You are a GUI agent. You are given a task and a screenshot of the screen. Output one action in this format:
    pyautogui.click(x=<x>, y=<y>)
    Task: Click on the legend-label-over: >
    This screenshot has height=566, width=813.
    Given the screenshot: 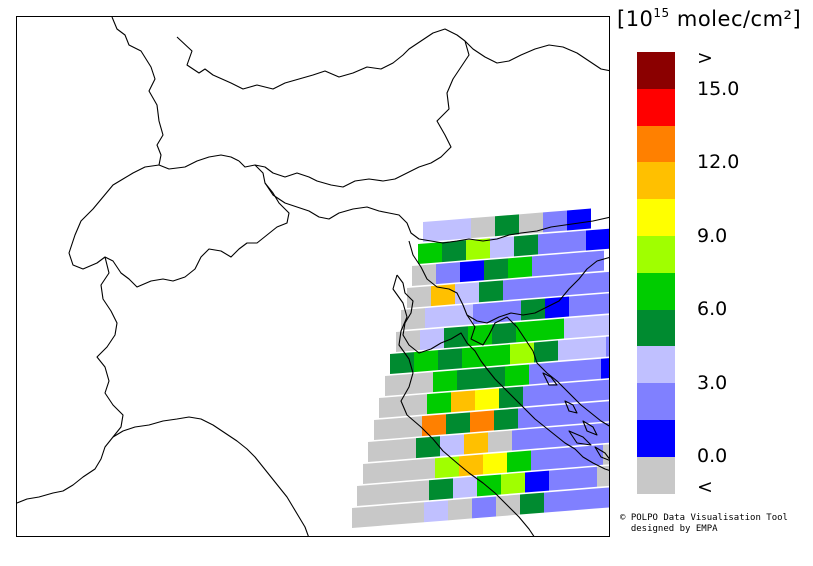 What is the action you would take?
    pyautogui.click(x=705, y=58)
    